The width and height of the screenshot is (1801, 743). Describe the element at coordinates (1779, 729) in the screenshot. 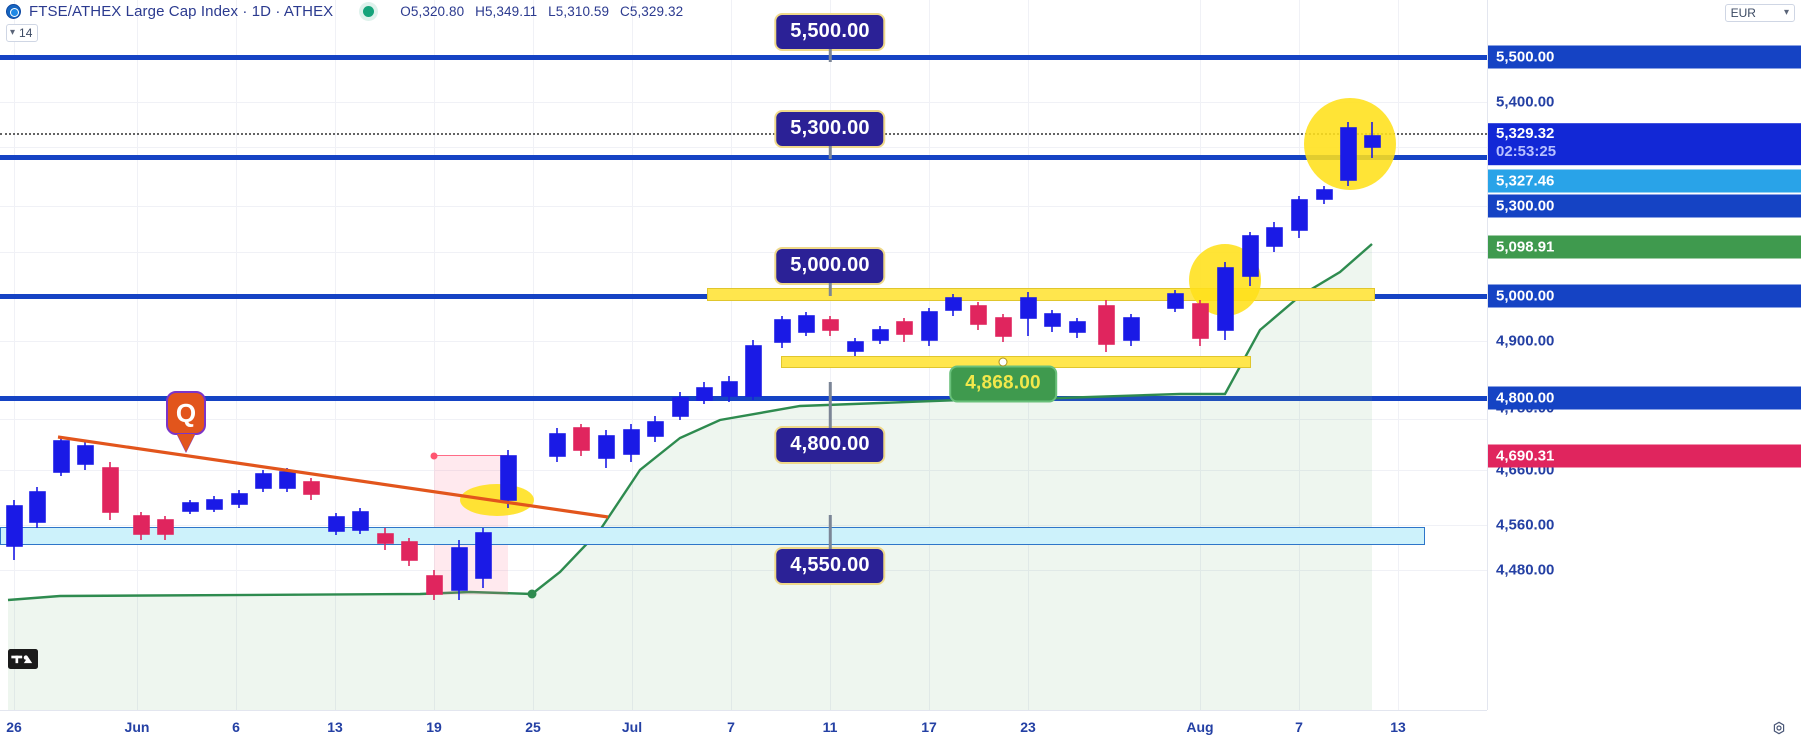

I see `settings-gear-icon` at that location.